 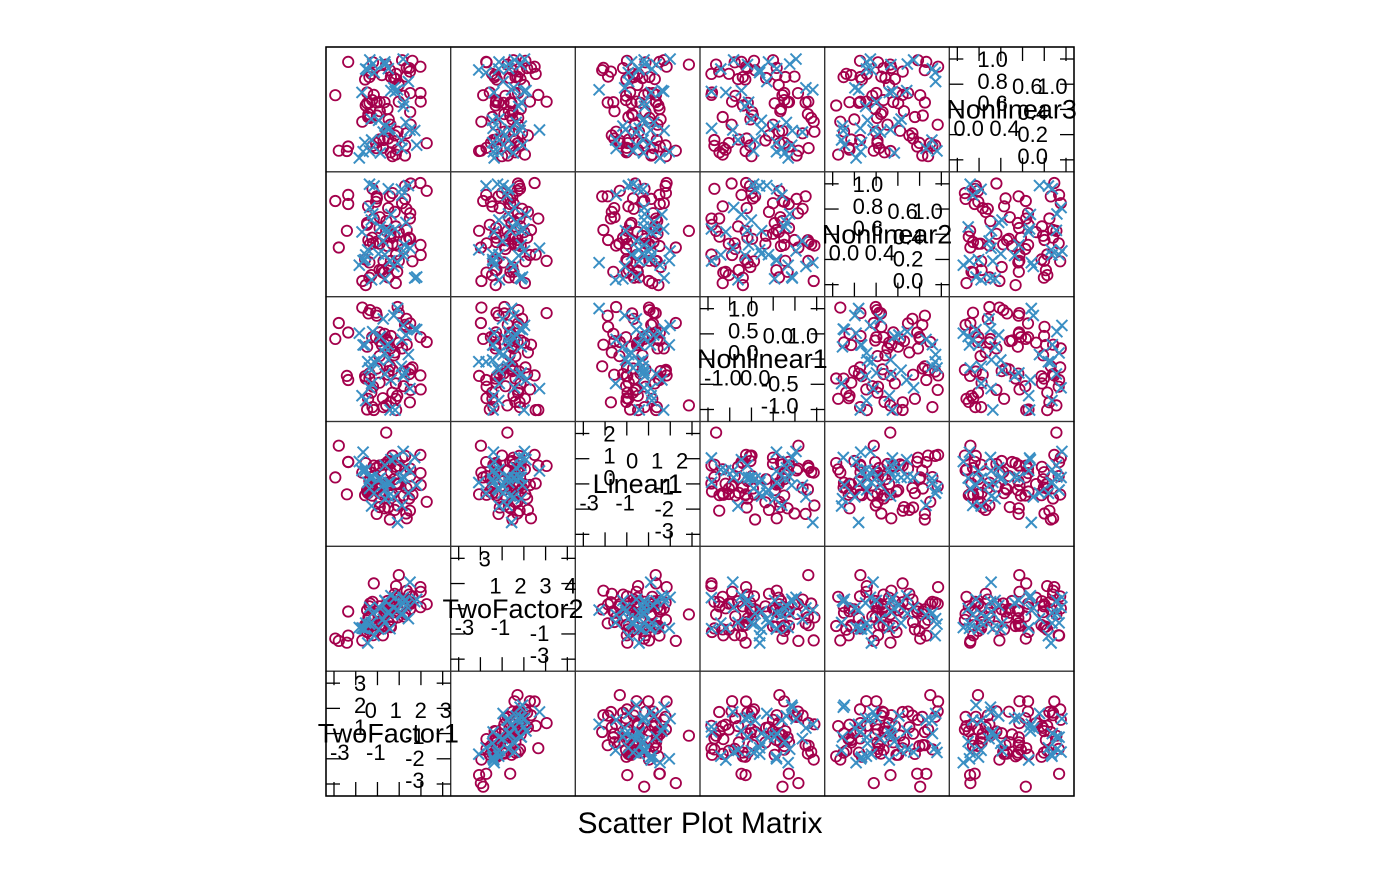 What do you see at coordinates (723, 378) in the screenshot?
I see `tick-label: -1.0` at bounding box center [723, 378].